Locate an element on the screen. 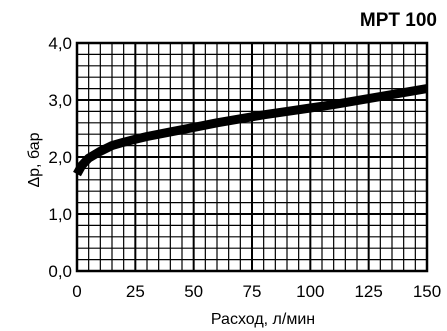 This screenshot has height=331, width=447. y-tick-label: 1,0 is located at coordinates (60, 214).